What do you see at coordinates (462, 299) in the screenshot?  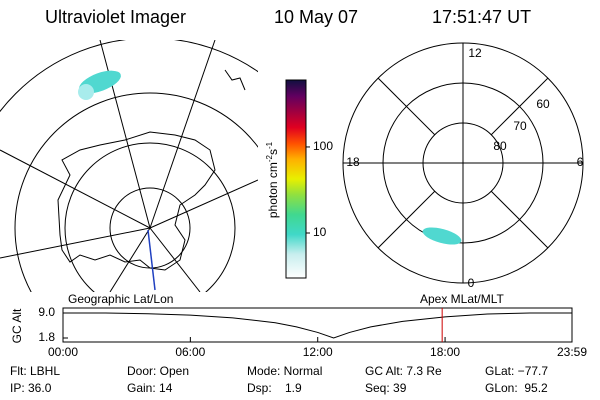 I see `polar-label: Apex MLat/MLT` at bounding box center [462, 299].